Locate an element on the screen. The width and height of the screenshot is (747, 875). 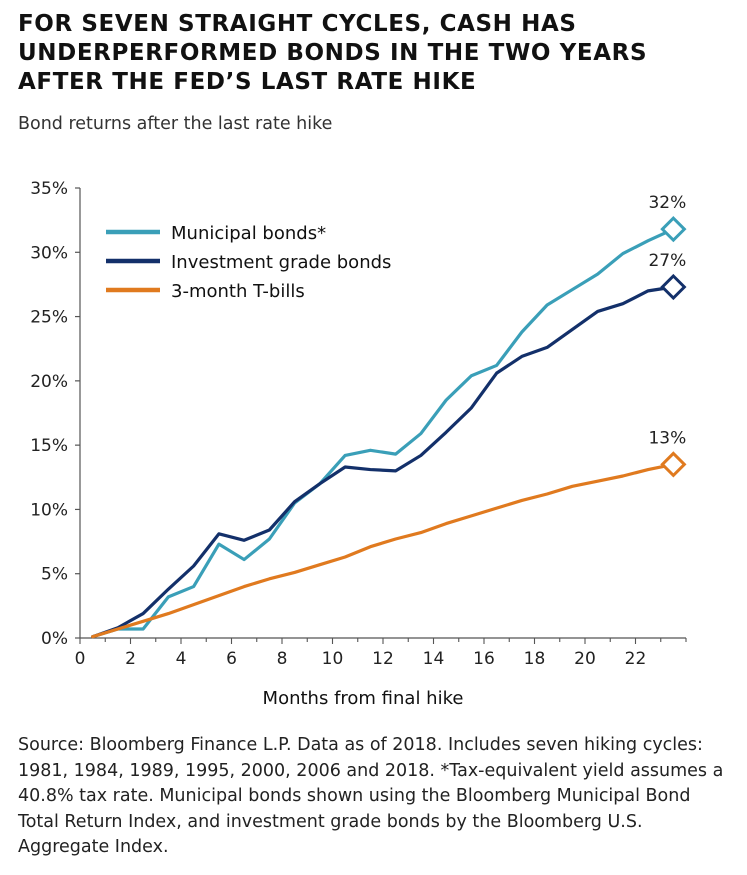
x-tick-label: 14 is located at coordinates (434, 659).